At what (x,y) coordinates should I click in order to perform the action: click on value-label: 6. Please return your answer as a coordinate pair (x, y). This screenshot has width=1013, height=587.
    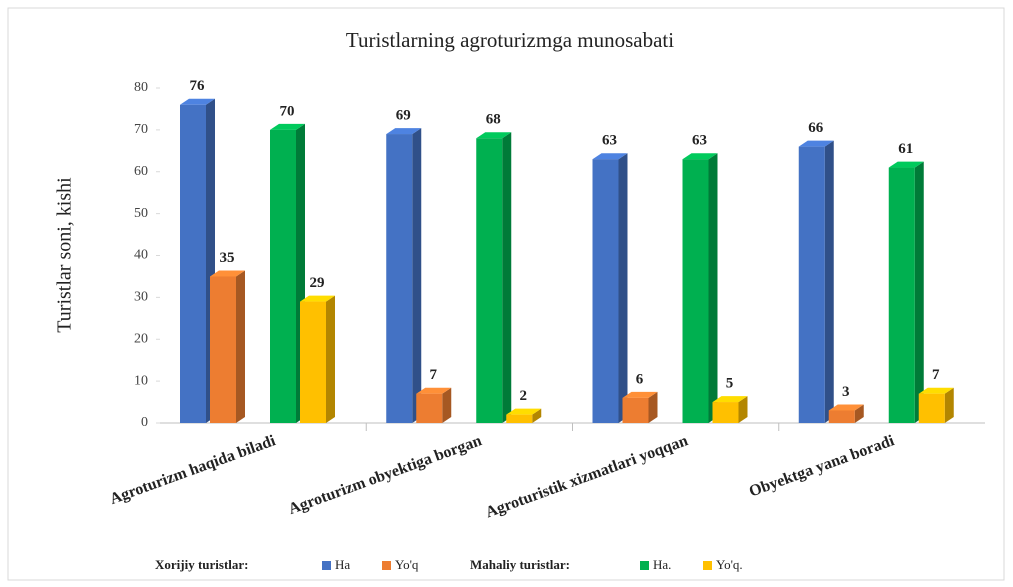
    Looking at the image, I should click on (640, 379).